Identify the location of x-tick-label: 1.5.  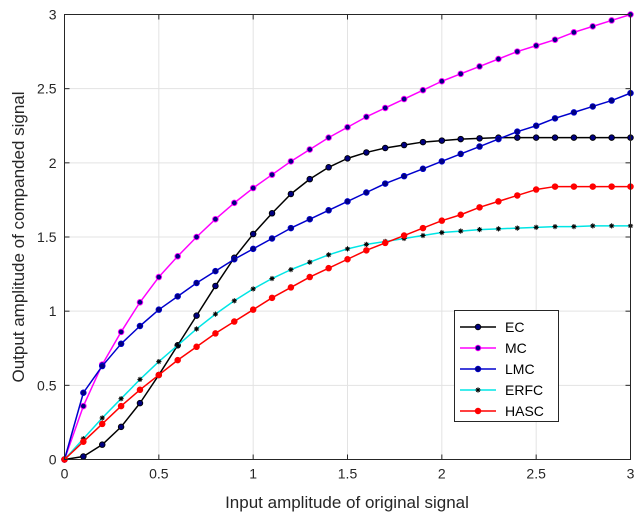
(348, 474).